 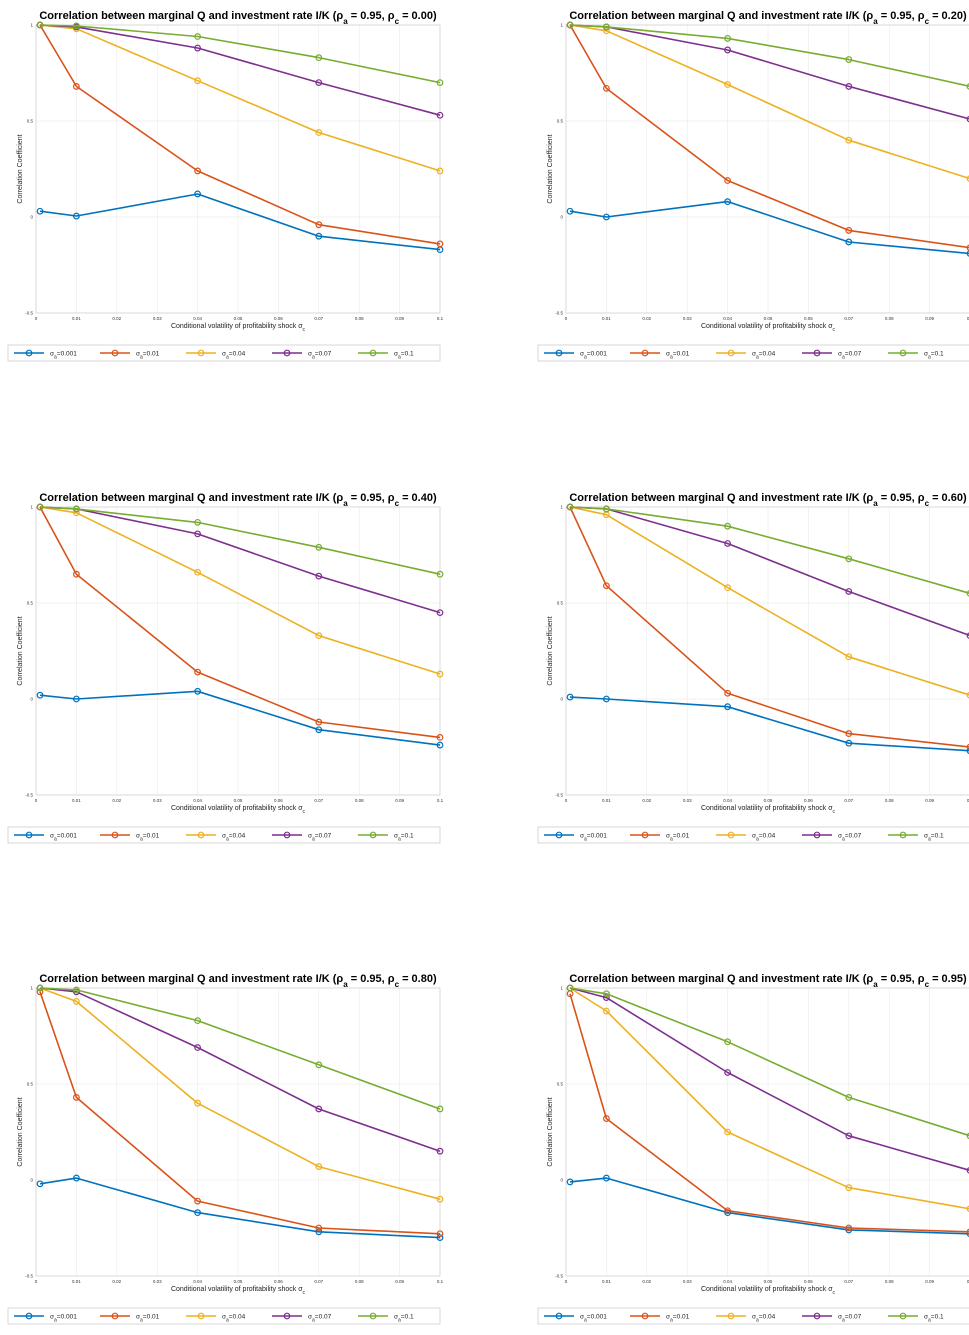 What do you see at coordinates (359, 318) in the screenshot?
I see `x-tick-label: 0.08` at bounding box center [359, 318].